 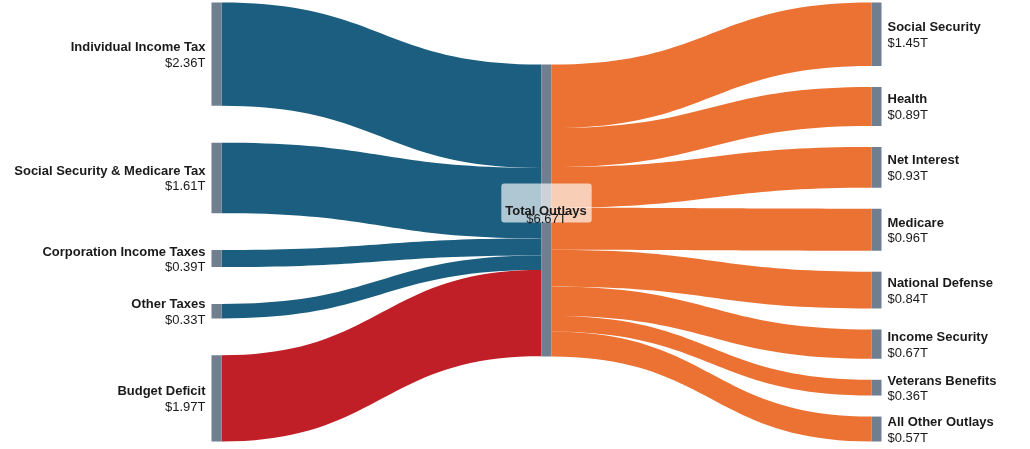 What do you see at coordinates (168, 304) in the screenshot?
I see `category-label: Other Taxes` at bounding box center [168, 304].